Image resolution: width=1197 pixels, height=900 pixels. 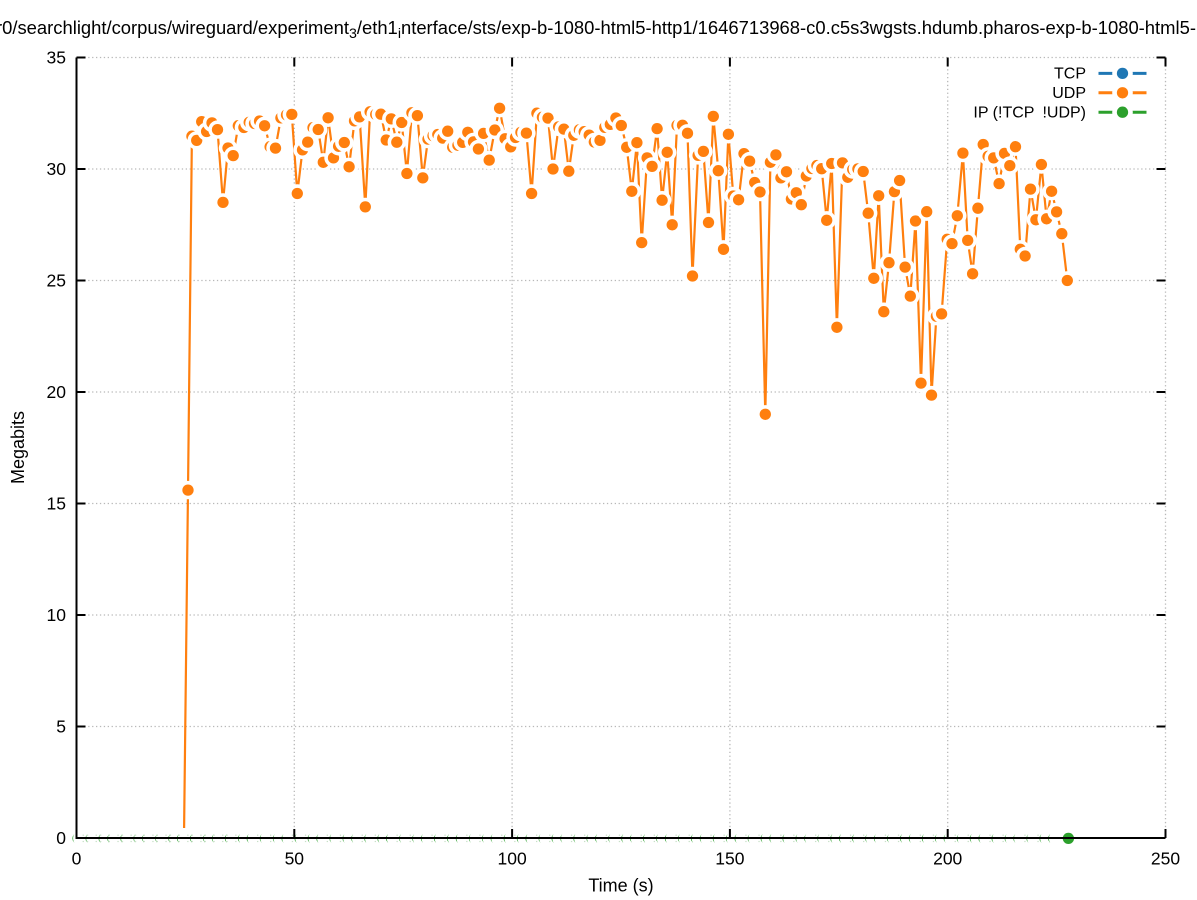 I want to click on svg-text: 50, so click(x=295, y=859).